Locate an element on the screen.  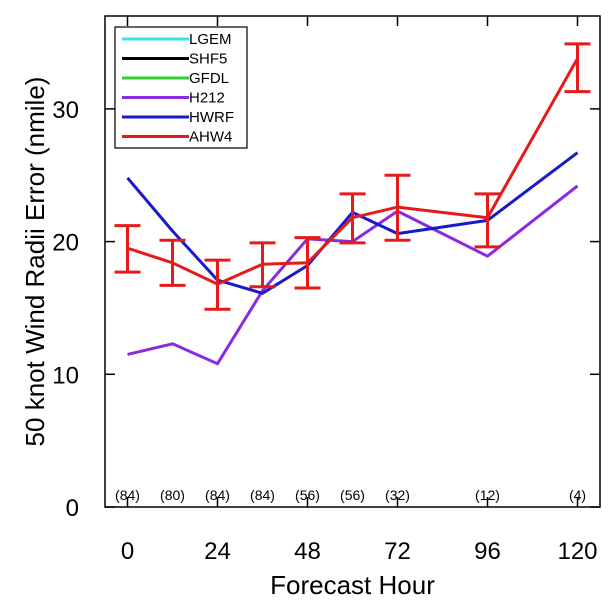
y-tick-label: 0 is located at coordinates (72, 508).